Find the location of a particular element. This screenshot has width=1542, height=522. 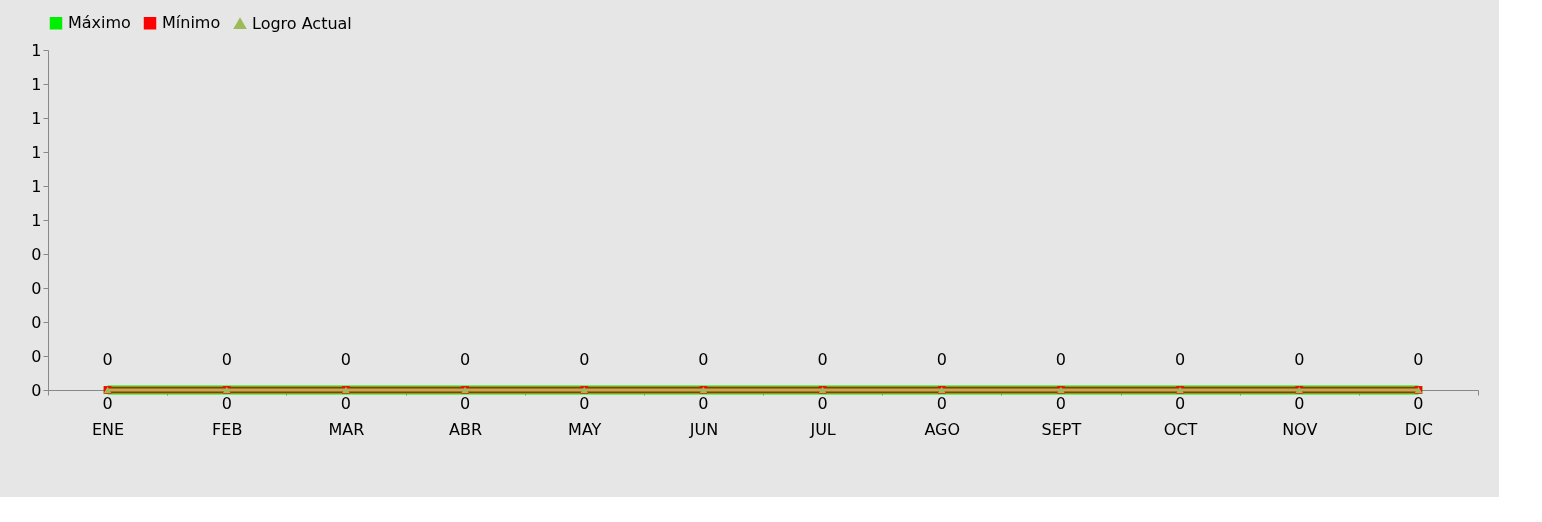

x-tick-label: MAY is located at coordinates (585, 429).